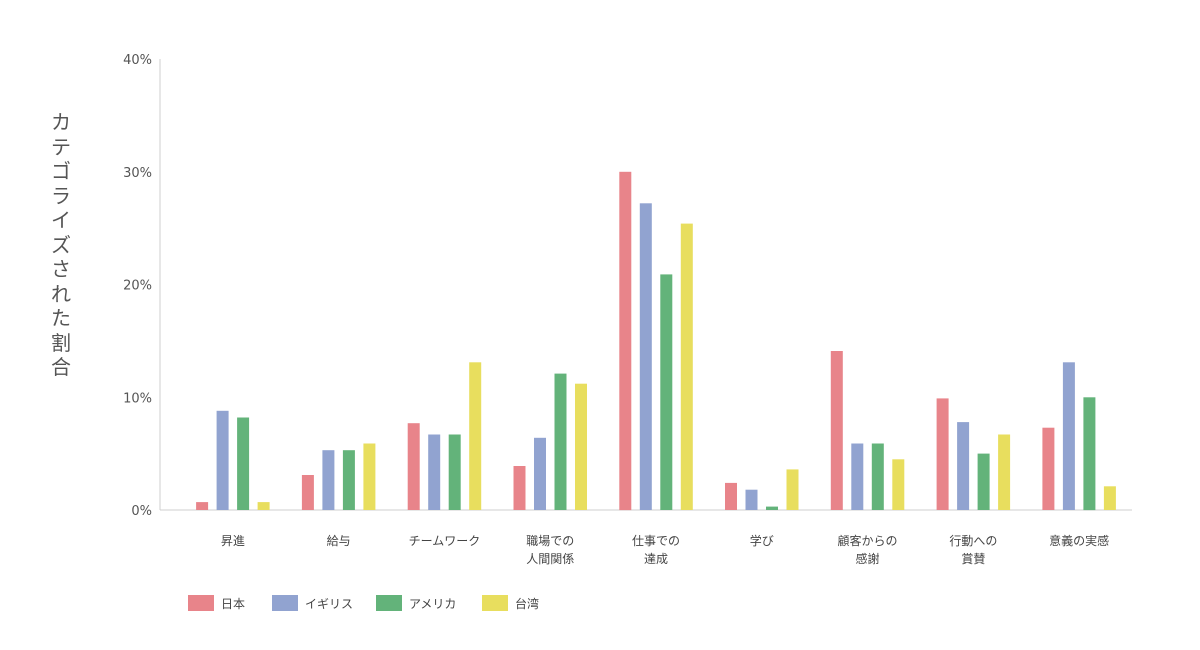 This screenshot has width=1200, height=650. What do you see at coordinates (61, 146) in the screenshot?
I see `y-axis-label-char: テ` at bounding box center [61, 146].